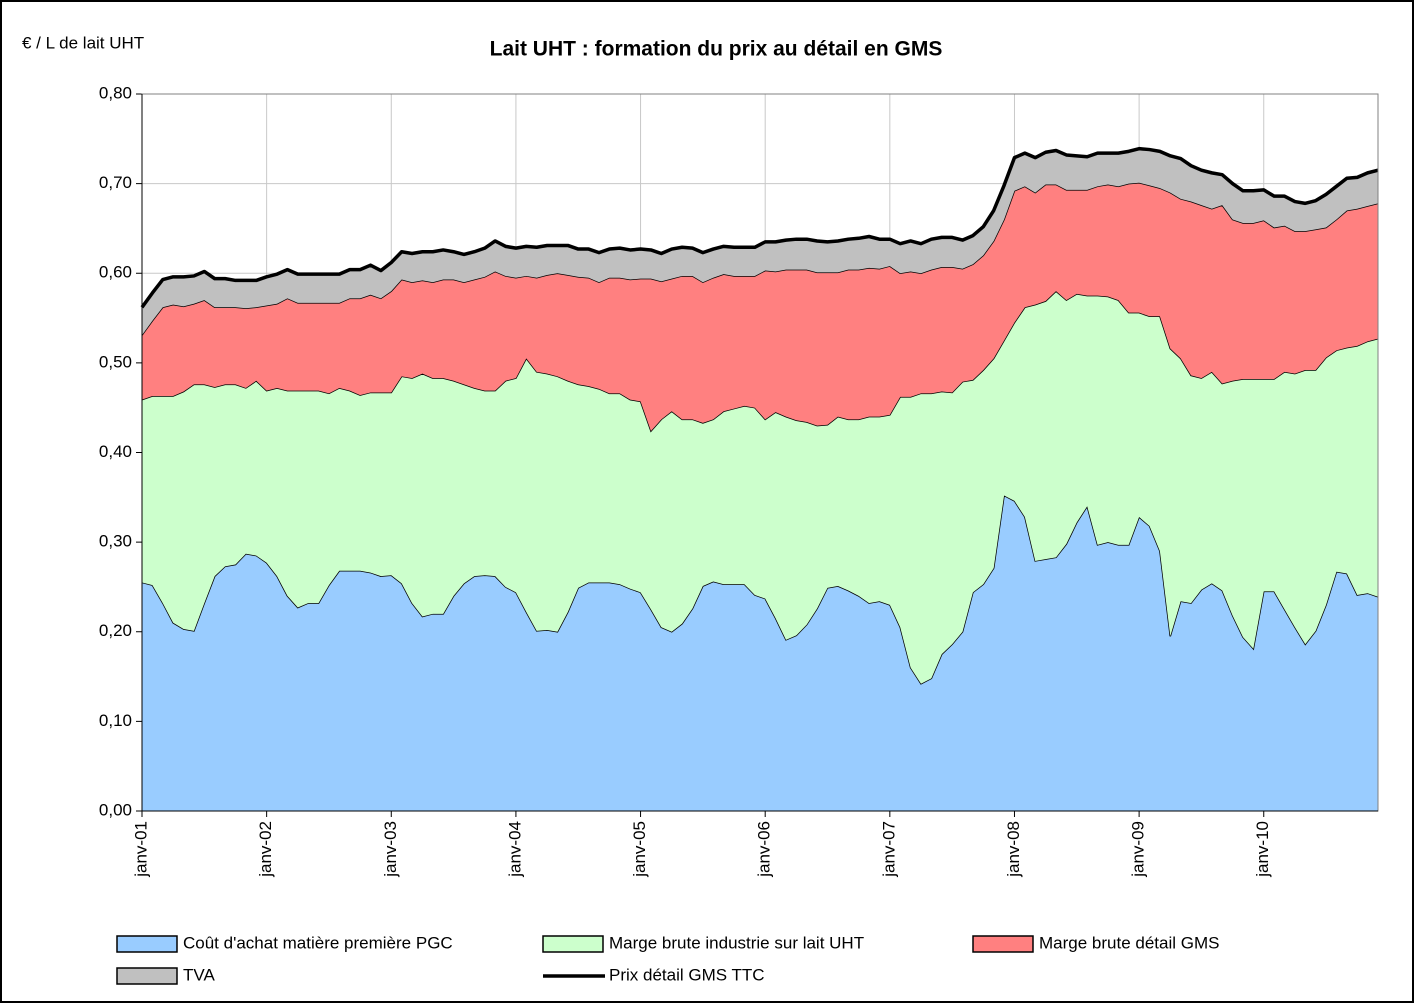 Image resolution: width=1415 pixels, height=1004 pixels. What do you see at coordinates (199, 974) in the screenshot?
I see `legend-label: TVA` at bounding box center [199, 974].